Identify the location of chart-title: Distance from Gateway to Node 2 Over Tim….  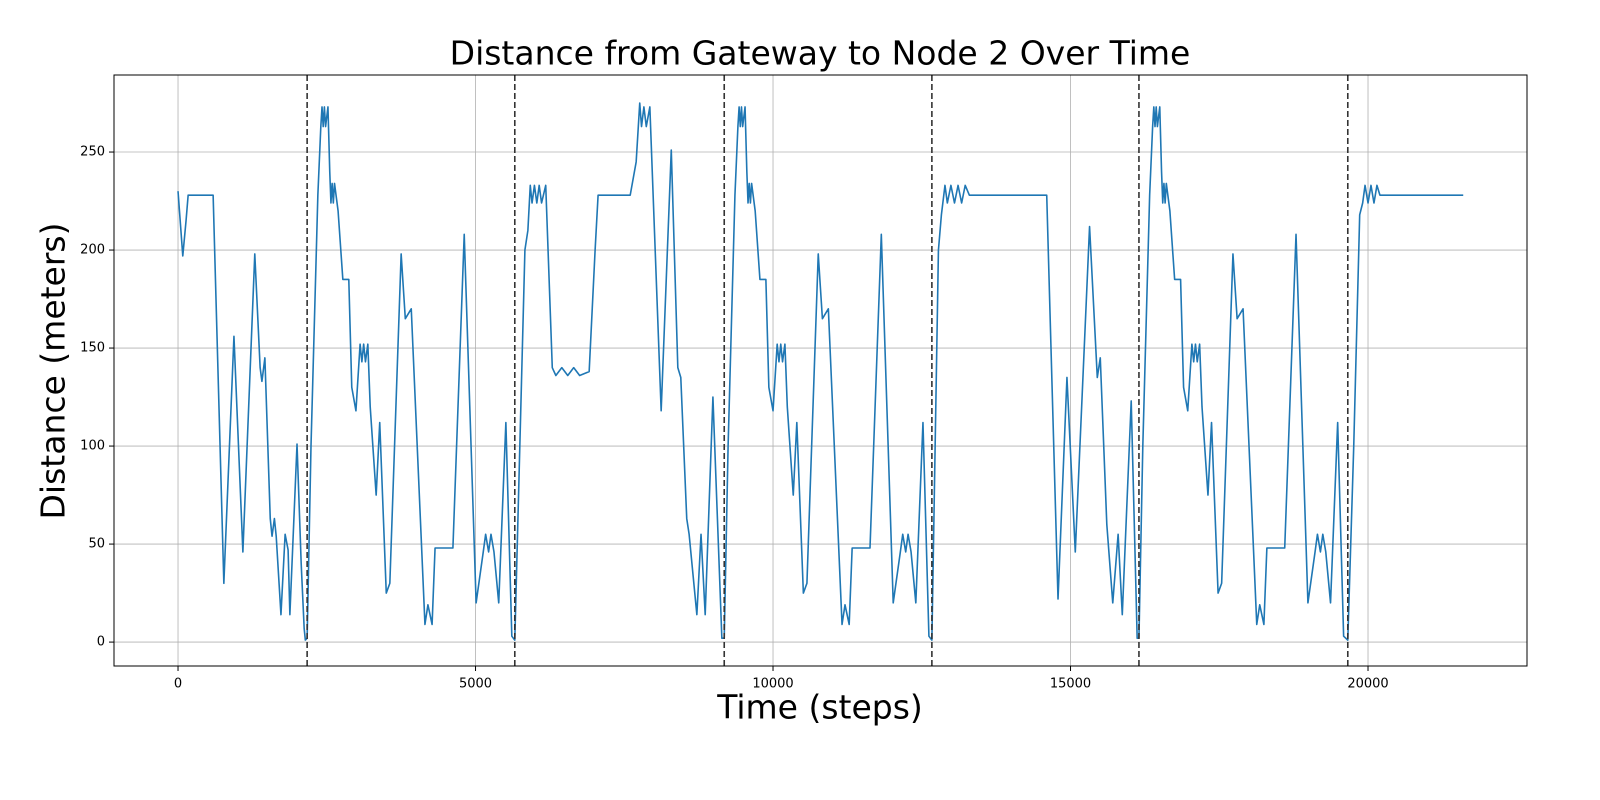
(820, 53).